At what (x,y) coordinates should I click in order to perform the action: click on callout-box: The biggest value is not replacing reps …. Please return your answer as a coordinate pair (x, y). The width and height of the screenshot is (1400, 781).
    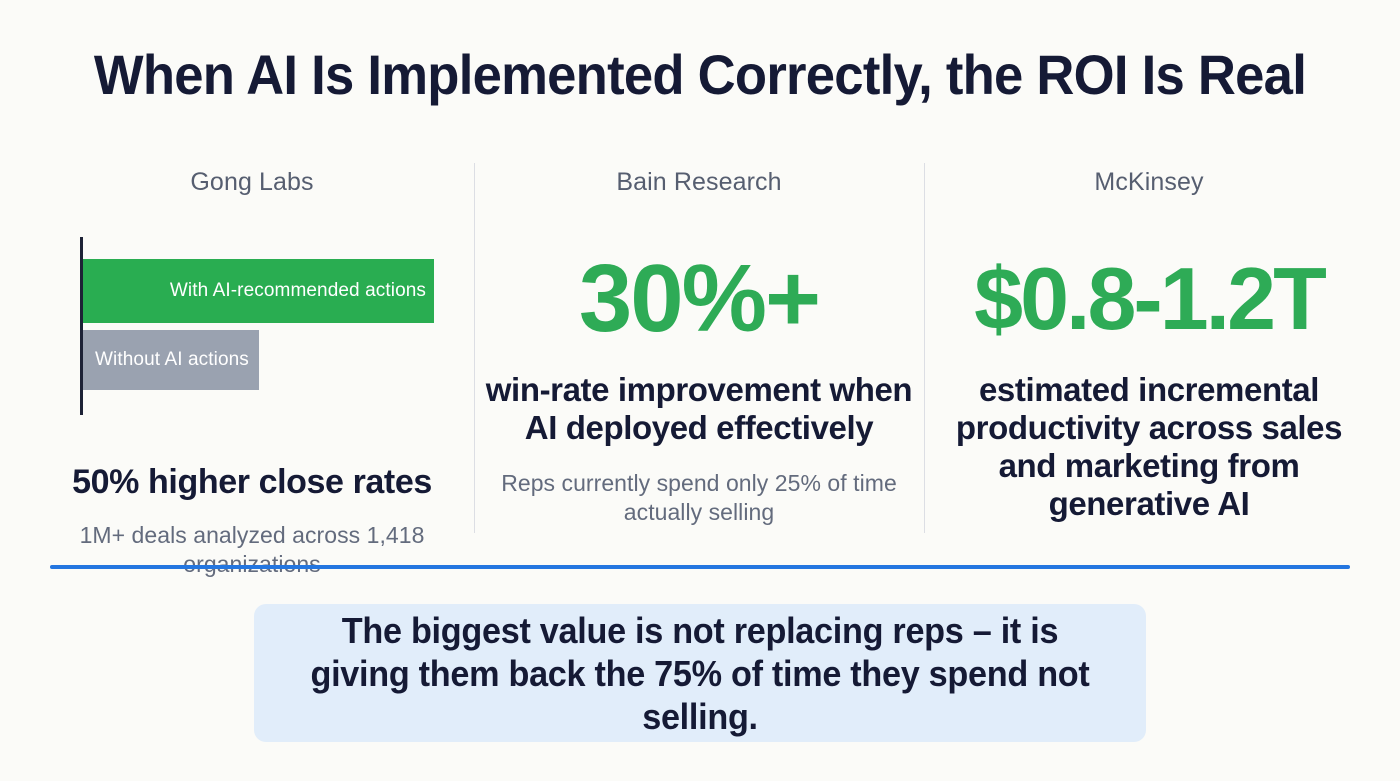
    Looking at the image, I should click on (700, 673).